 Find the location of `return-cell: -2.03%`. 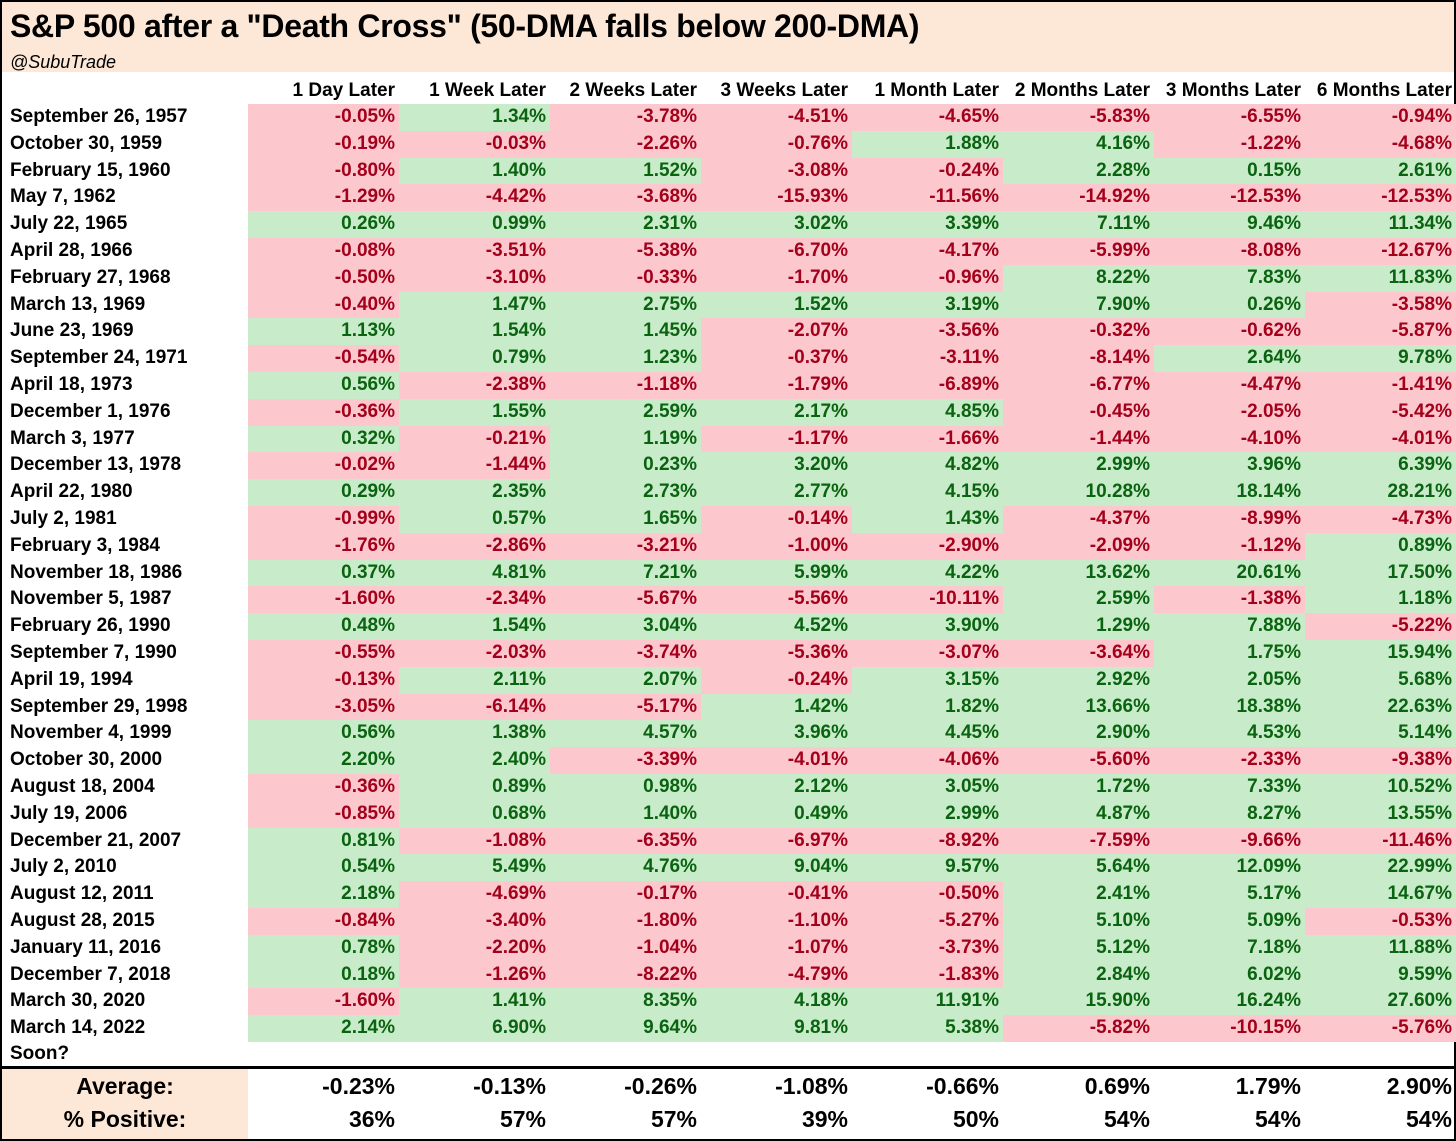

return-cell: -2.03% is located at coordinates (474, 653).